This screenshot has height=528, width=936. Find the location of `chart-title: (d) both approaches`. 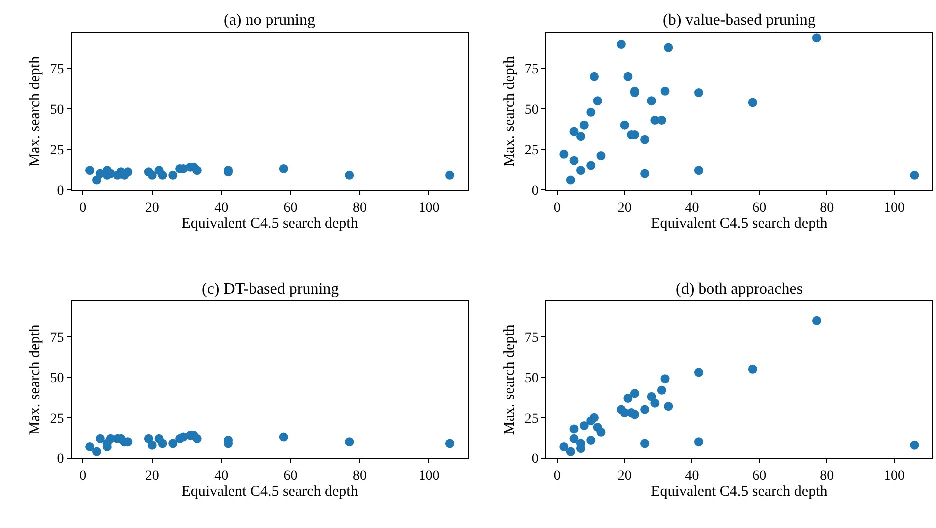

chart-title: (d) both approaches is located at coordinates (740, 289).